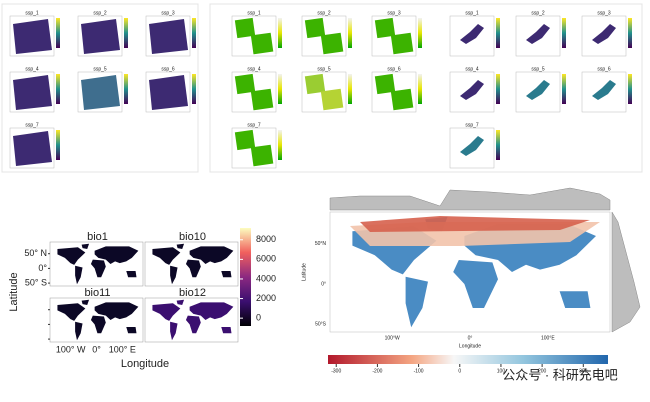 The height and width of the screenshot is (402, 650). Describe the element at coordinates (321, 244) in the screenshot. I see `y-tick-label: 50°N` at that location.